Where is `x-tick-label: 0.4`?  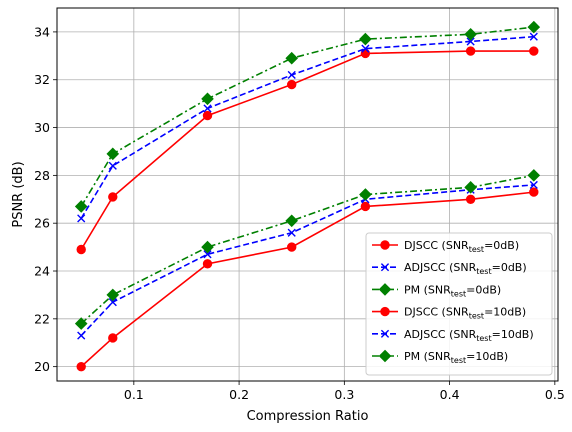 x-tick-label: 0.4 is located at coordinates (450, 394).